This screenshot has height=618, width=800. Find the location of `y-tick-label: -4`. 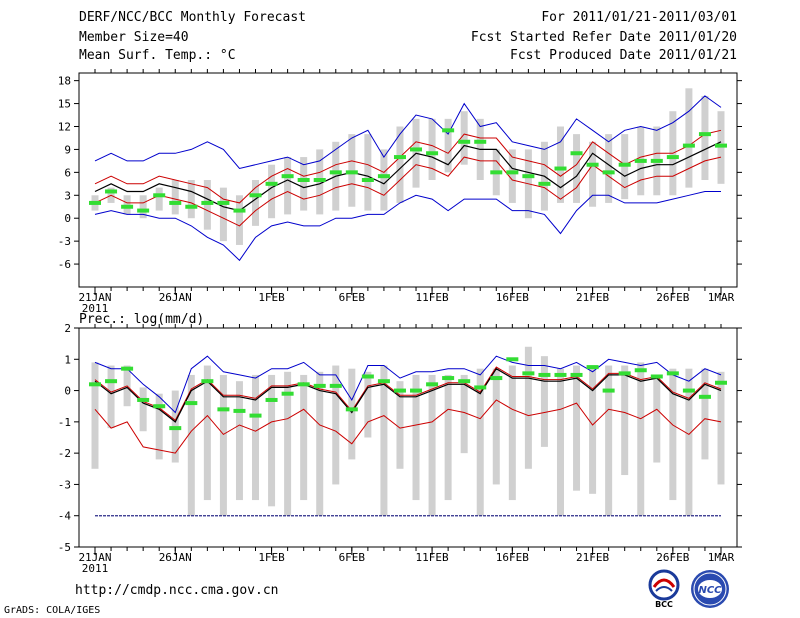

y-tick-label: -4 is located at coordinates (65, 516).